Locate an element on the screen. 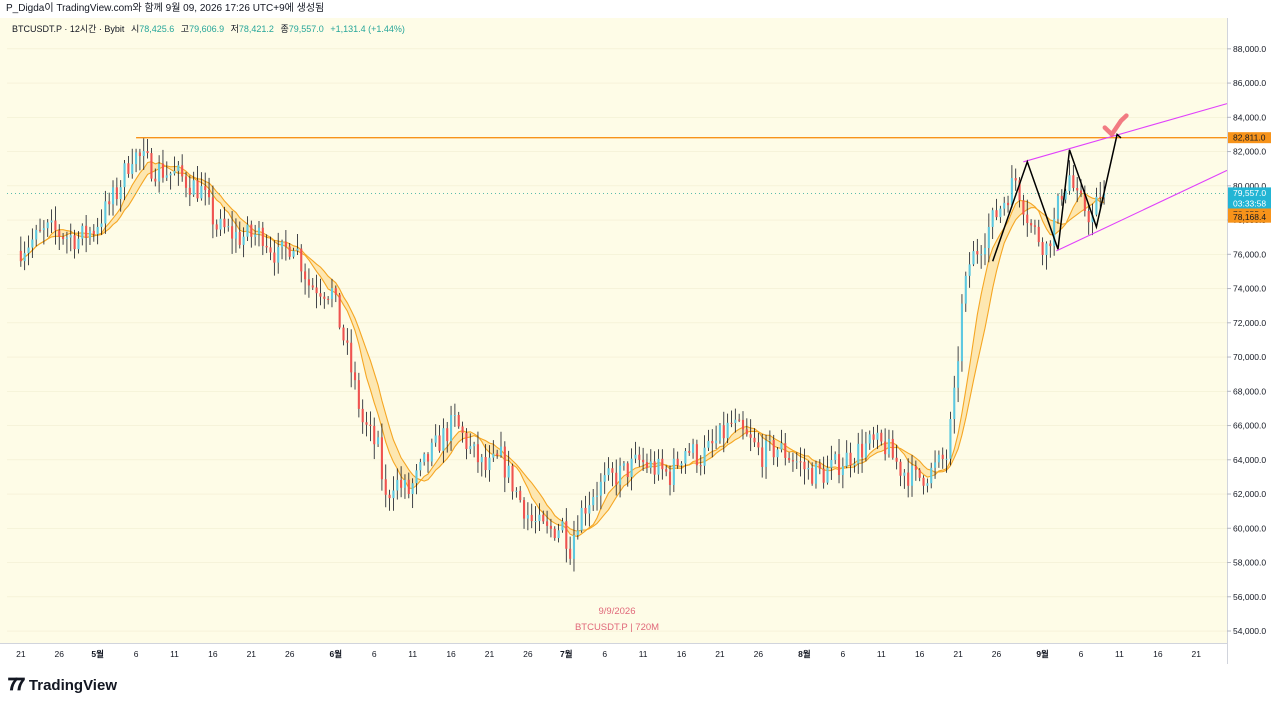 This screenshot has width=1280, height=705. channel-upper-line is located at coordinates (1125, 133).